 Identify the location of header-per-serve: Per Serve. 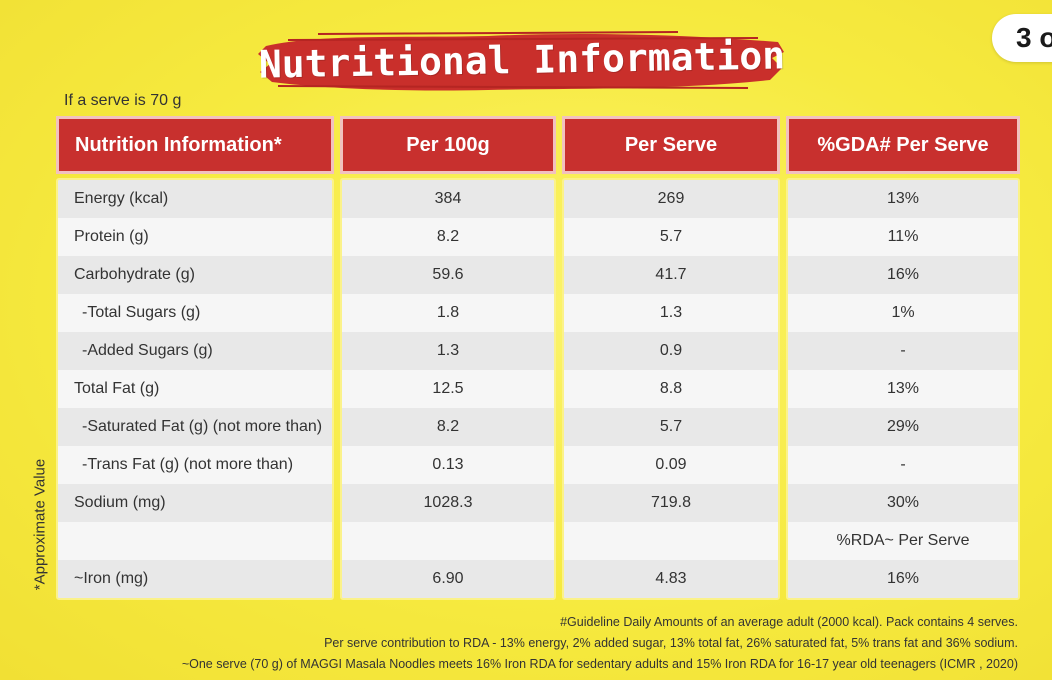
(671, 145).